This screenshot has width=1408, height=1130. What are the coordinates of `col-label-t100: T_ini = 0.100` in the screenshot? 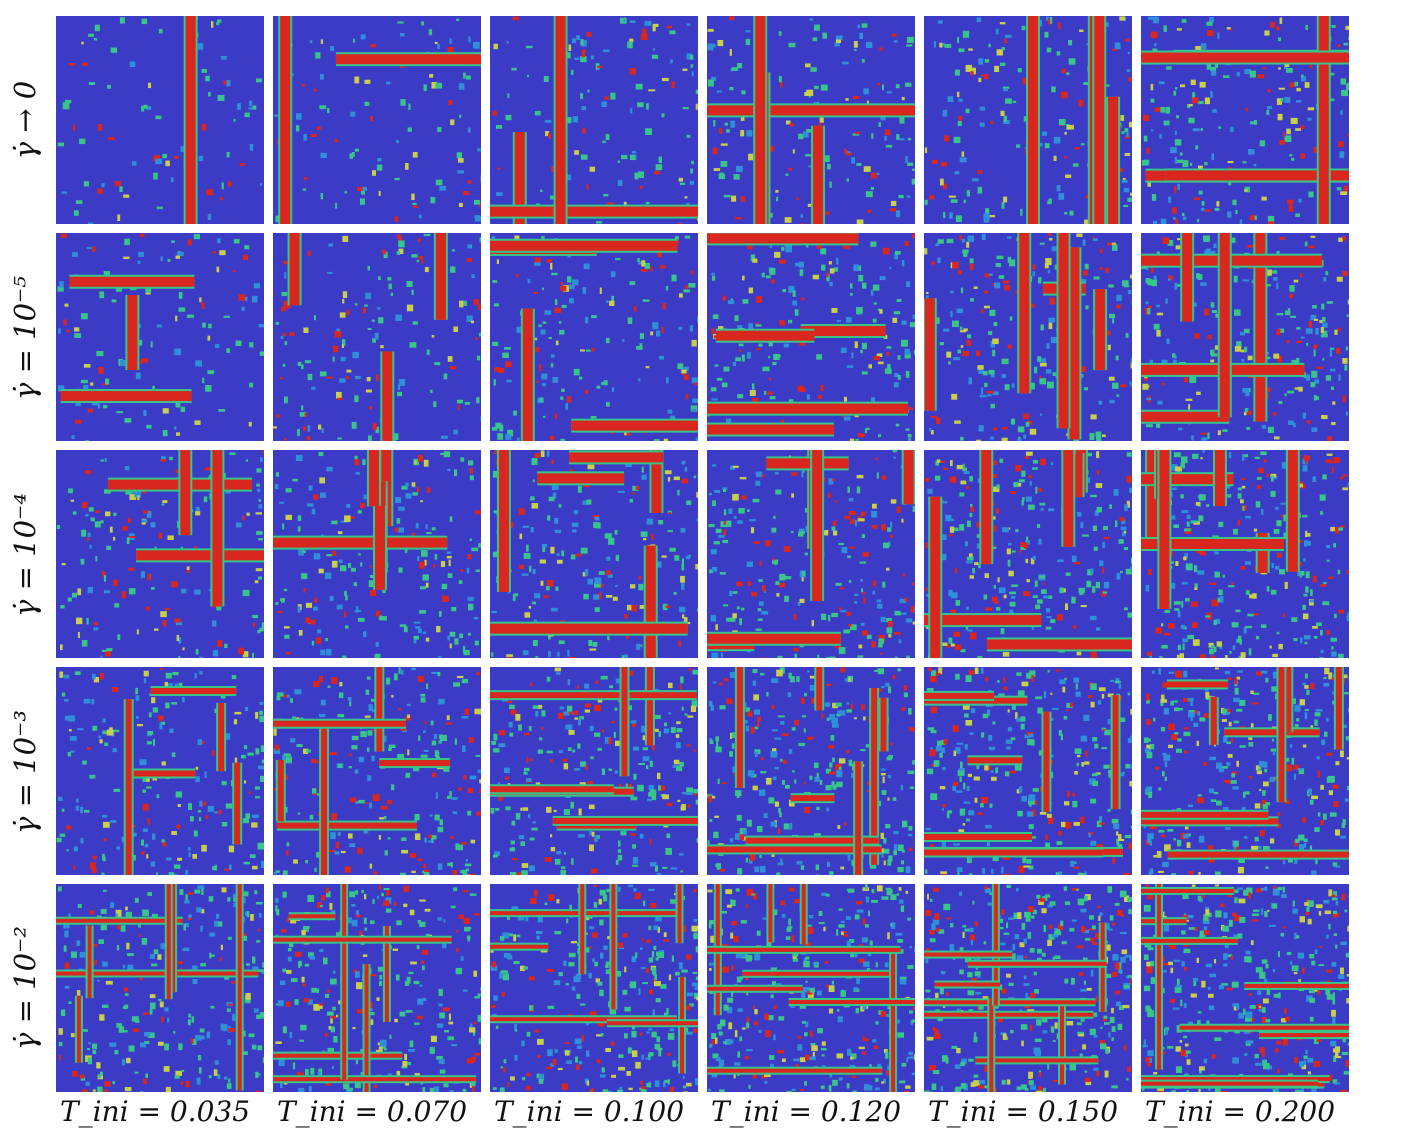 It's located at (589, 1111).